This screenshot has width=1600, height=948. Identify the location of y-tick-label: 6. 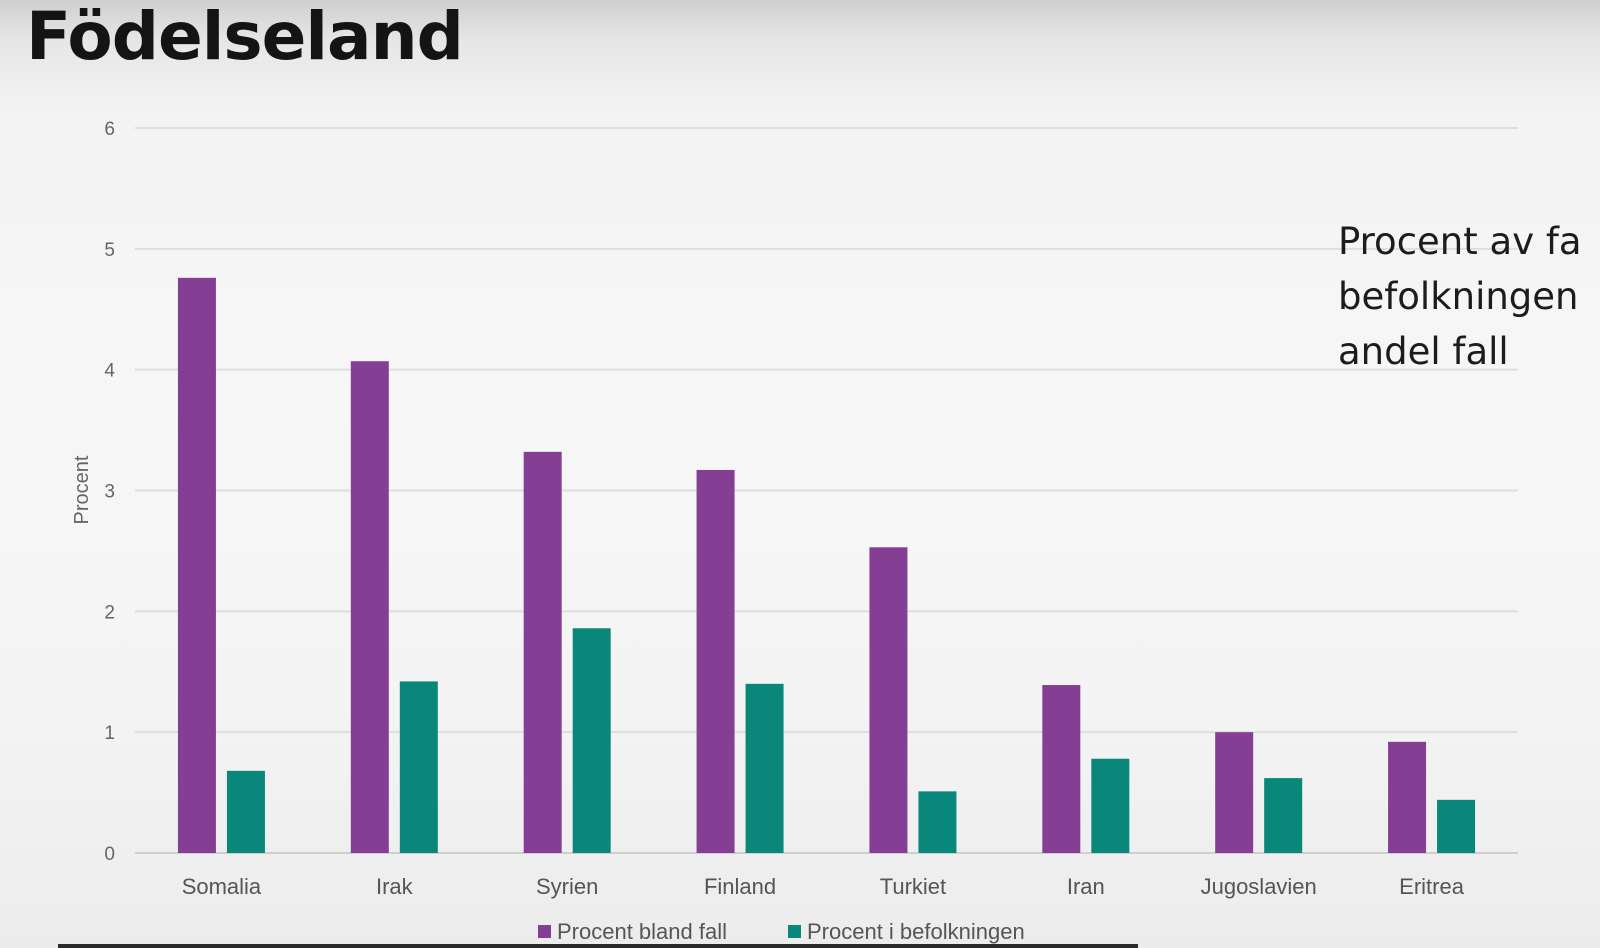
(109, 129).